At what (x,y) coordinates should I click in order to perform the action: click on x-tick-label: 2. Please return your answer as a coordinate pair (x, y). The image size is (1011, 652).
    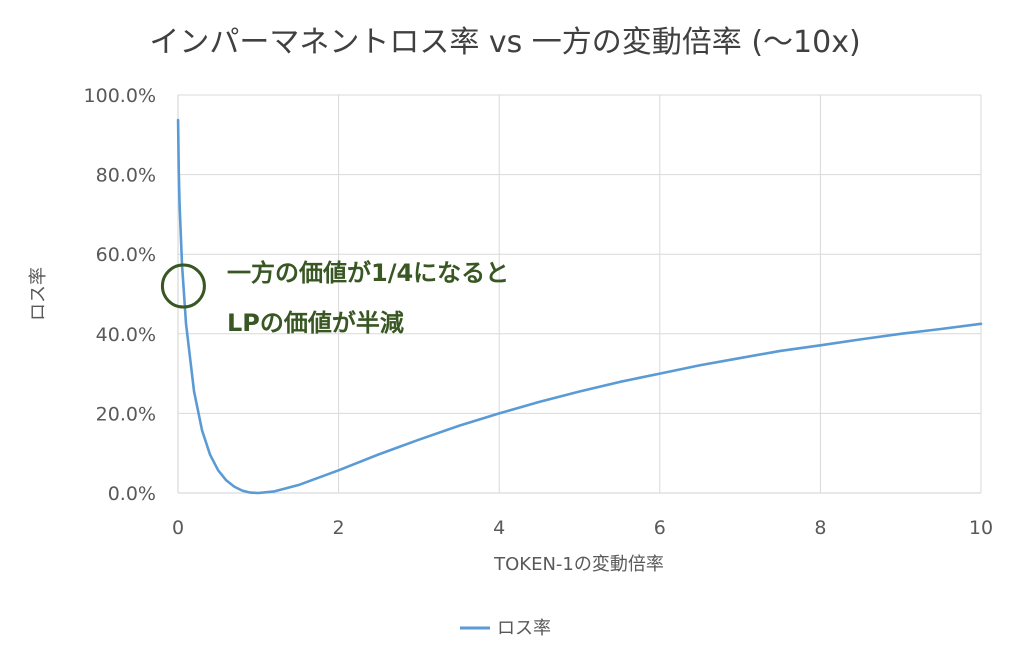
    Looking at the image, I should click on (339, 528).